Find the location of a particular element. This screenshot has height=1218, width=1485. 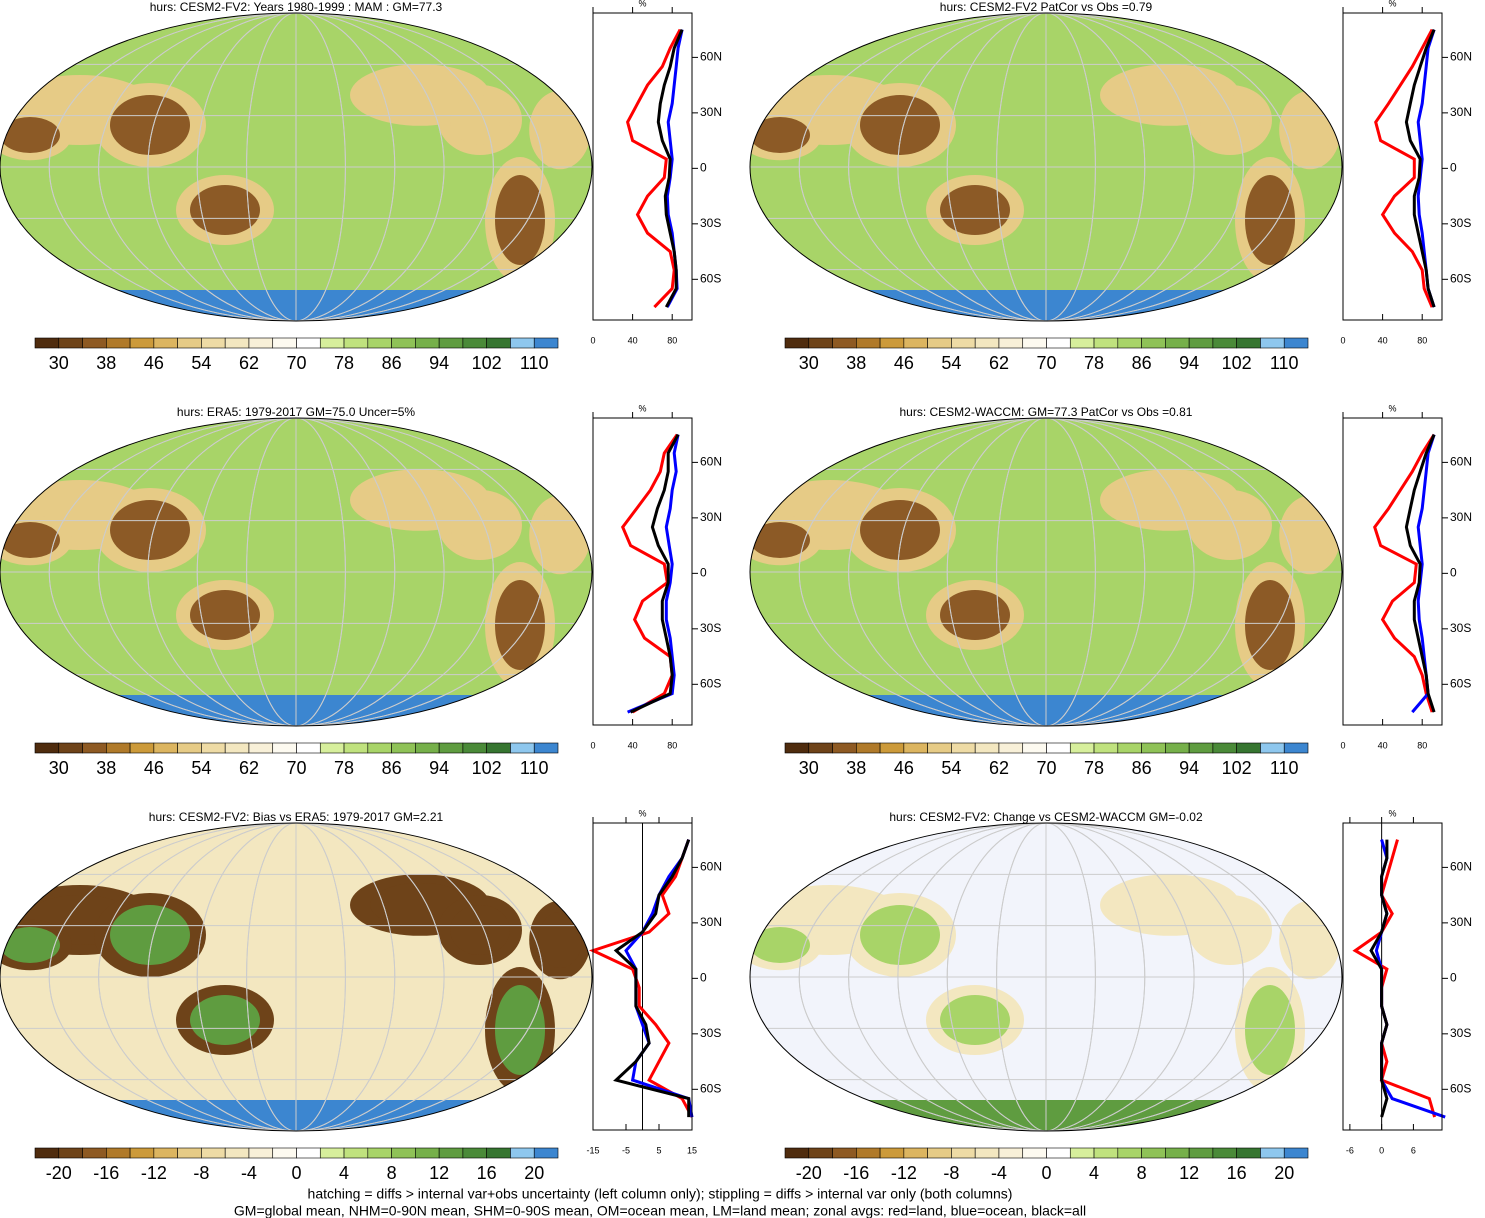

plot-frame is located at coordinates (642, 571).